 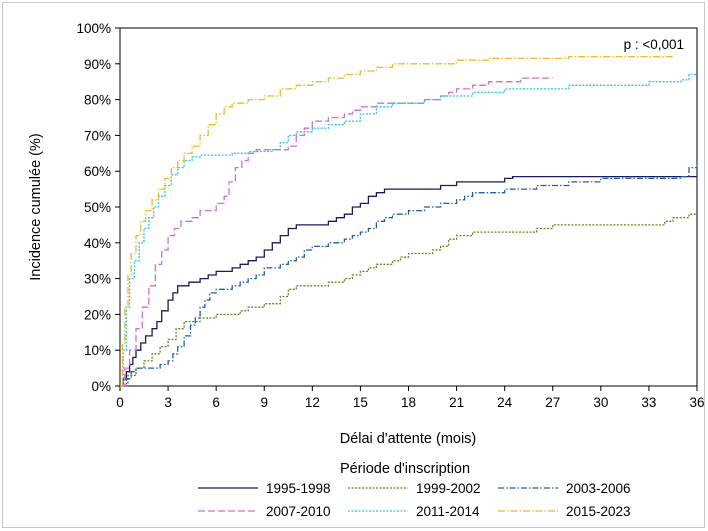 I want to click on y-axis: 0% 10% 20% 30% 40% 50% 60% 70% 80% 90% 100%, so click(x=98, y=207).